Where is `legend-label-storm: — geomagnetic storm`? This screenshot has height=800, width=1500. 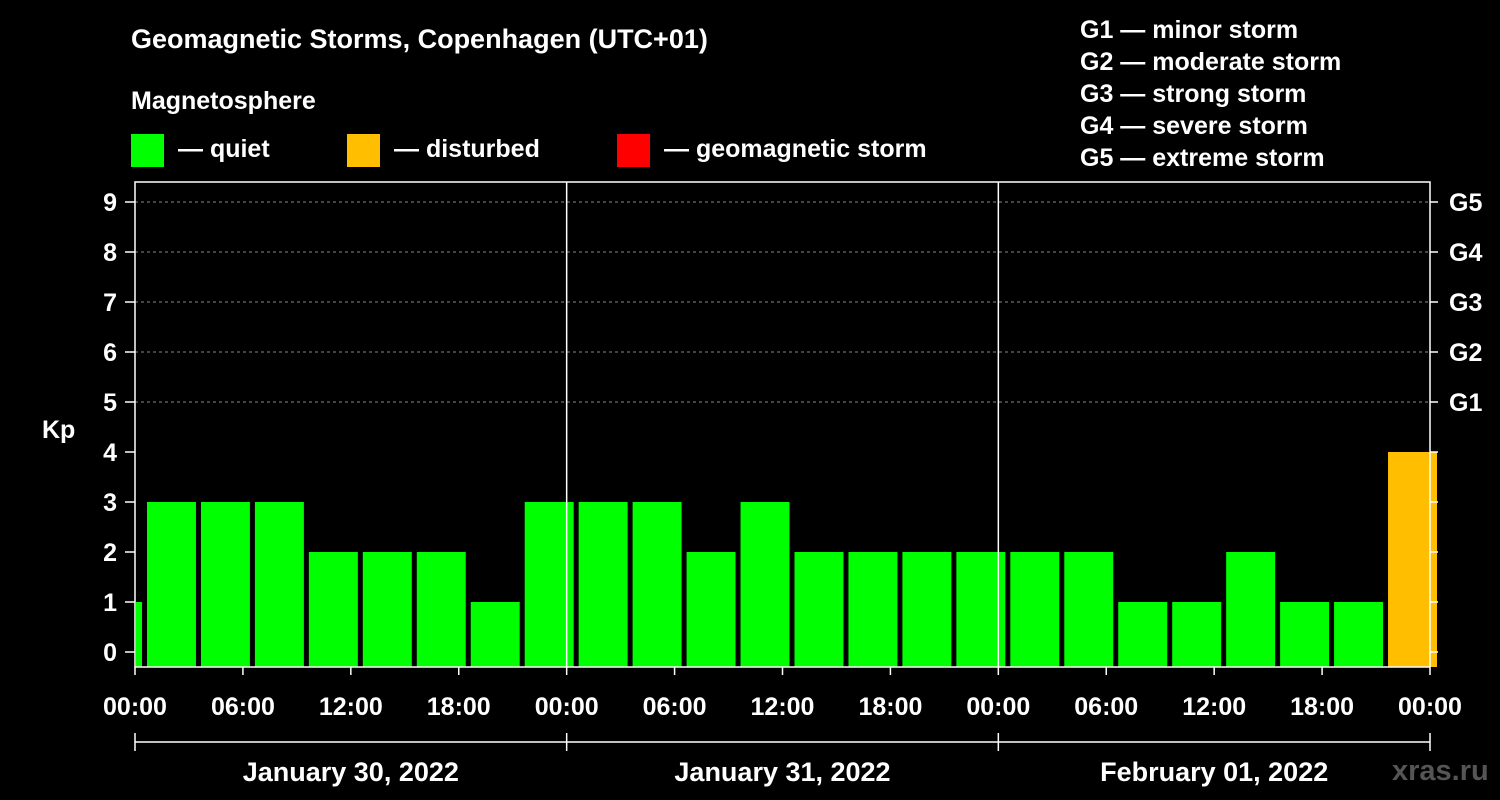
legend-label-storm: — geomagnetic storm is located at coordinates (795, 149).